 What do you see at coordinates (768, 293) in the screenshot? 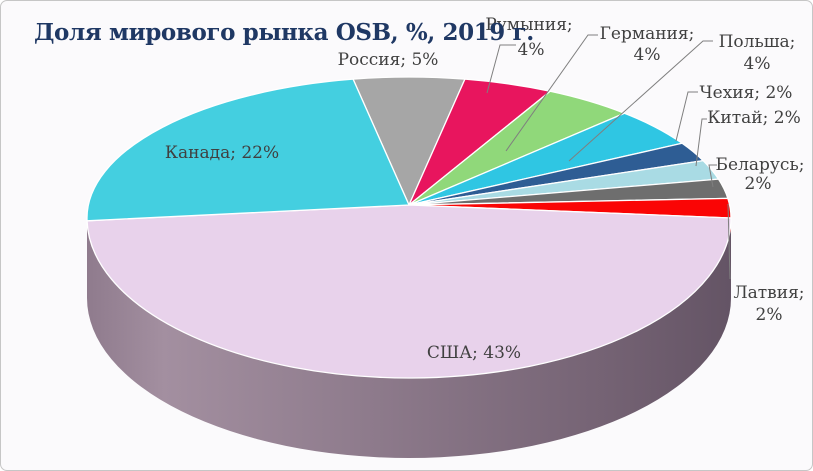
I see `slice-label-Латвия: Латвия;` at bounding box center [768, 293].